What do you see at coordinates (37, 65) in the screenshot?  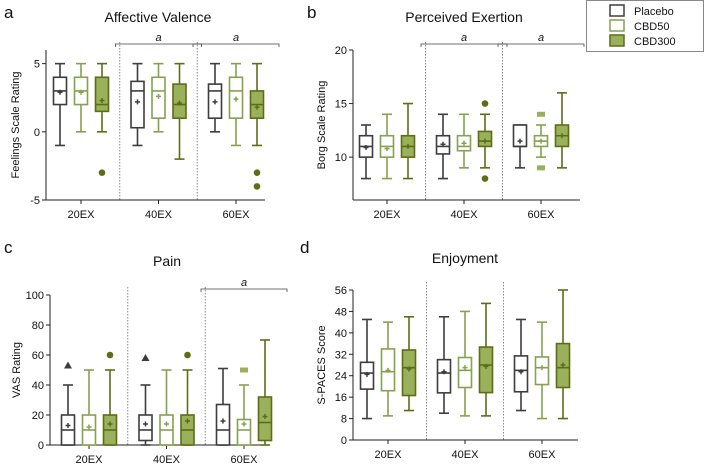 I see `y-tick-label: 5` at bounding box center [37, 65].